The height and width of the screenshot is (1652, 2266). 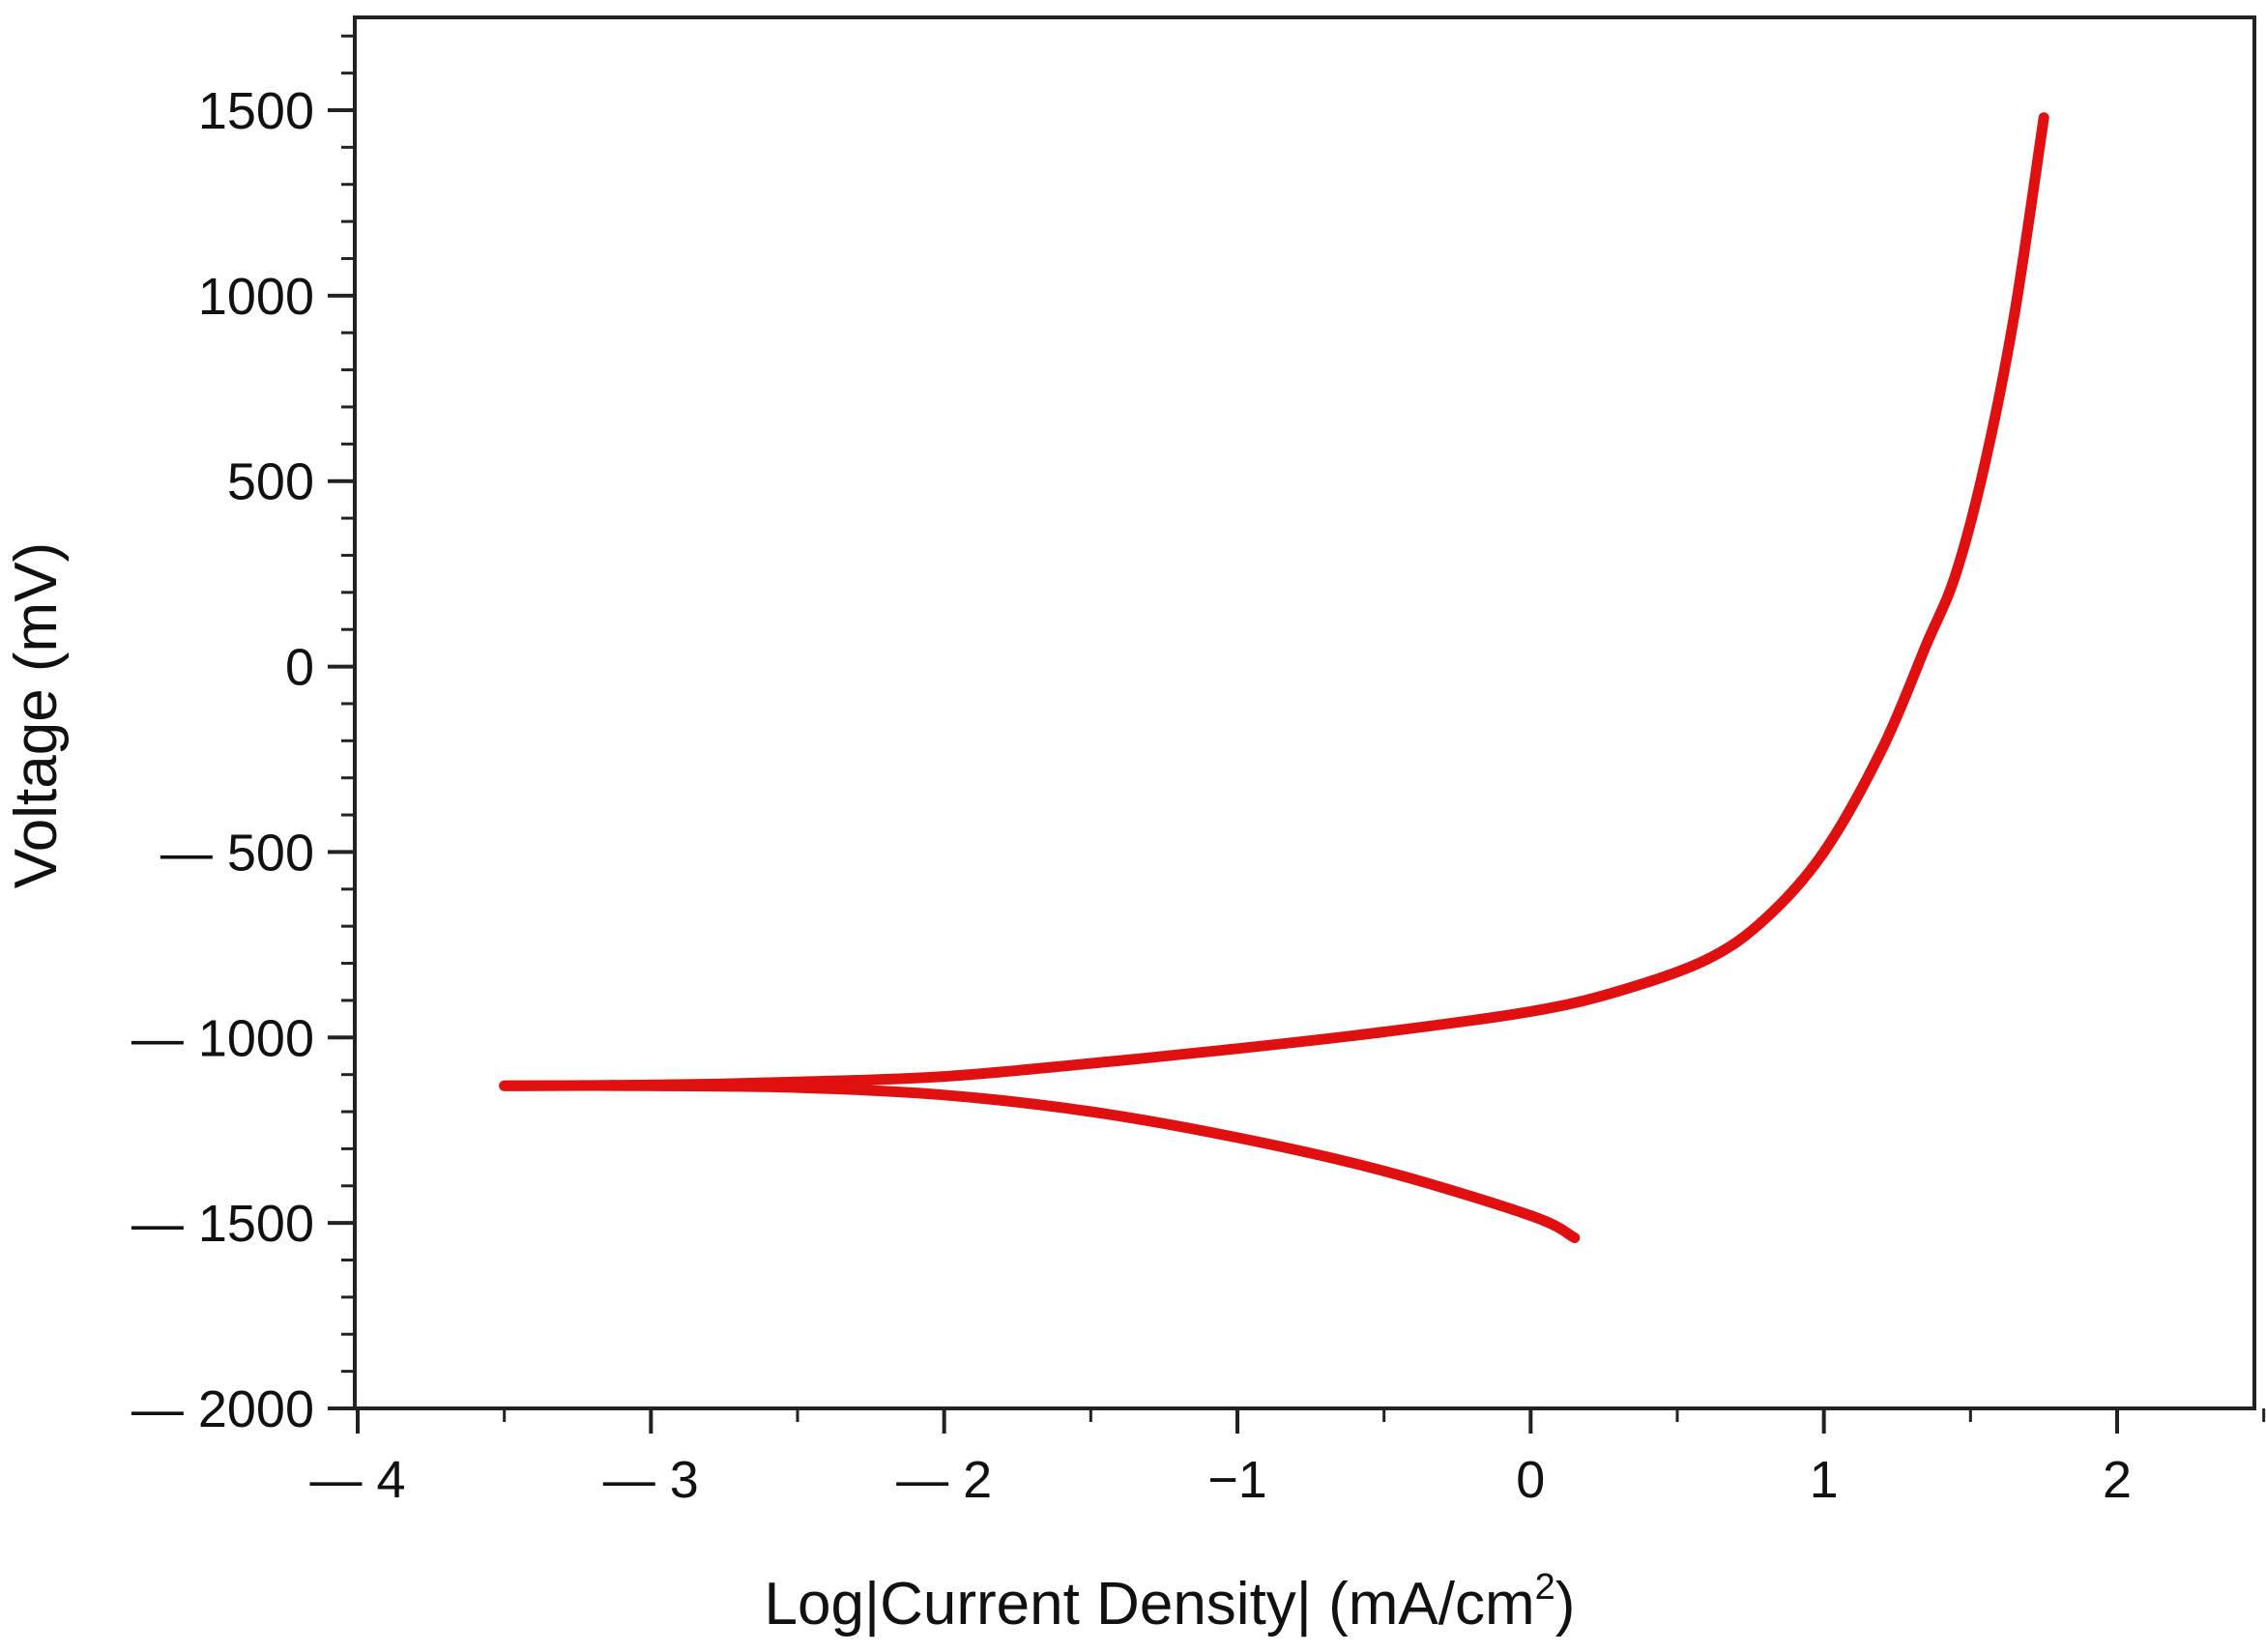 What do you see at coordinates (1545, 1587) in the screenshot?
I see `x-axis-title-superscript: 2` at bounding box center [1545, 1587].